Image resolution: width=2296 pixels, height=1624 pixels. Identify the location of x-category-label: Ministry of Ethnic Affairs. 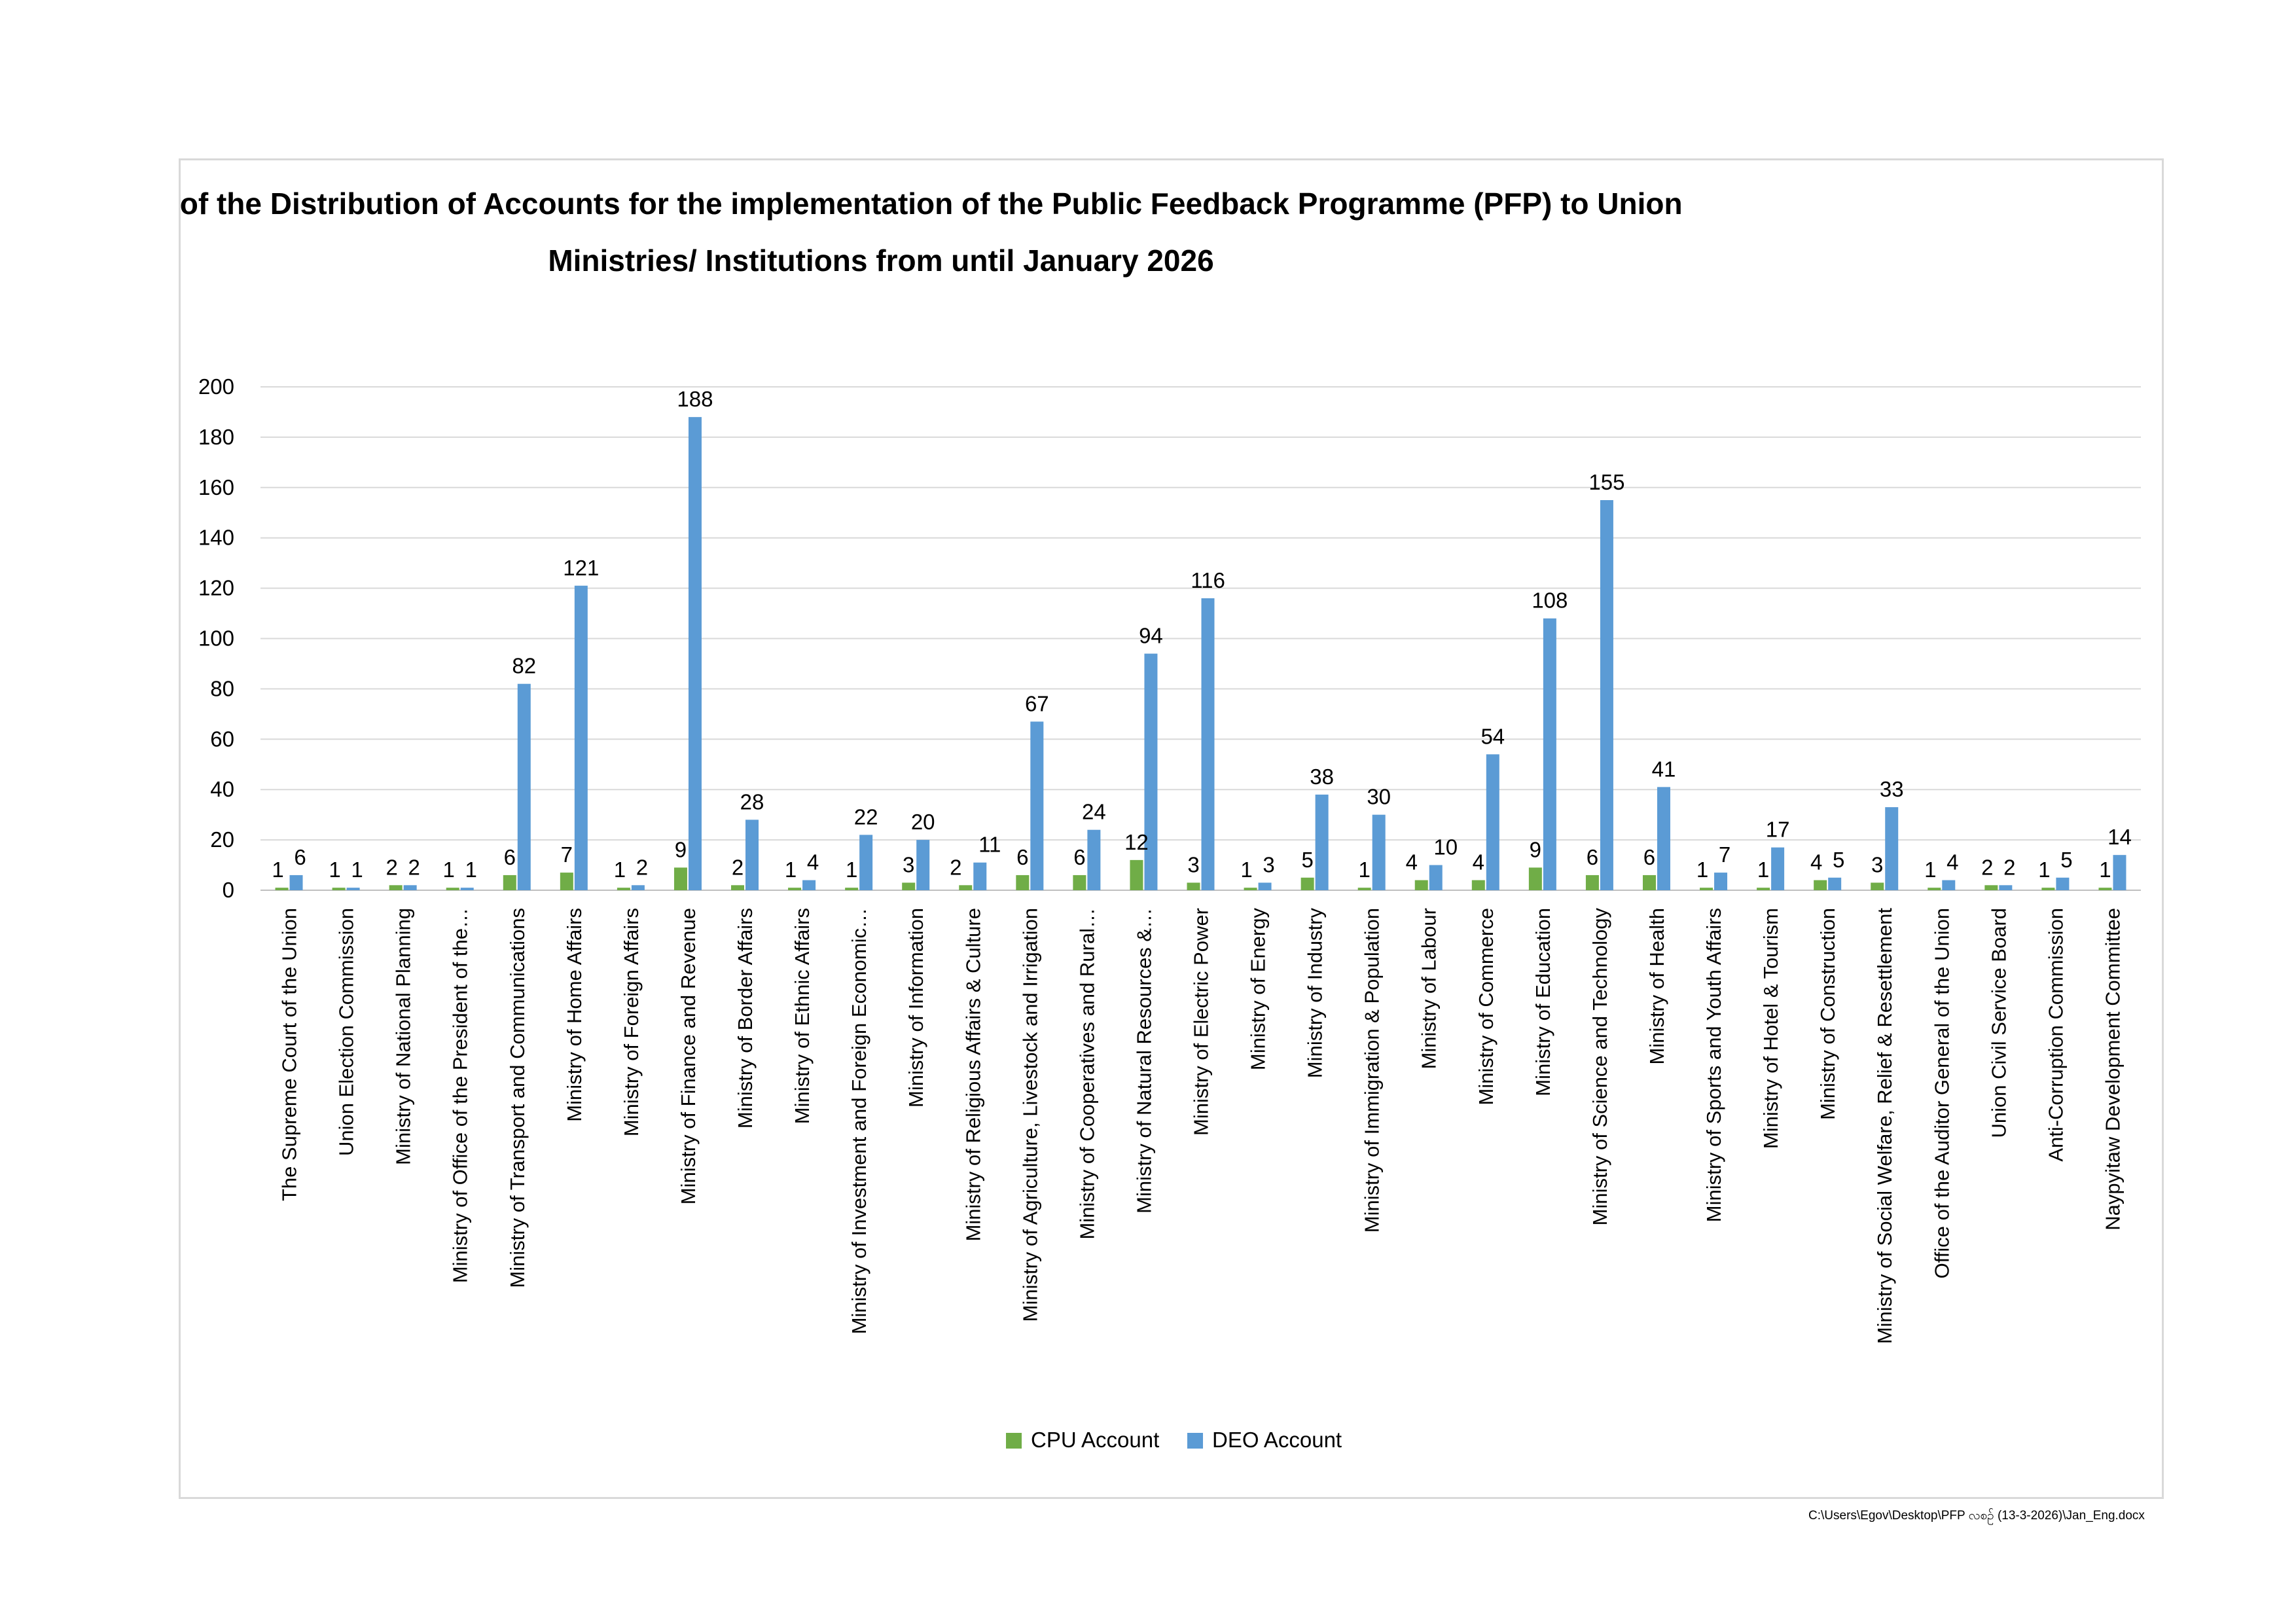
(802, 1016).